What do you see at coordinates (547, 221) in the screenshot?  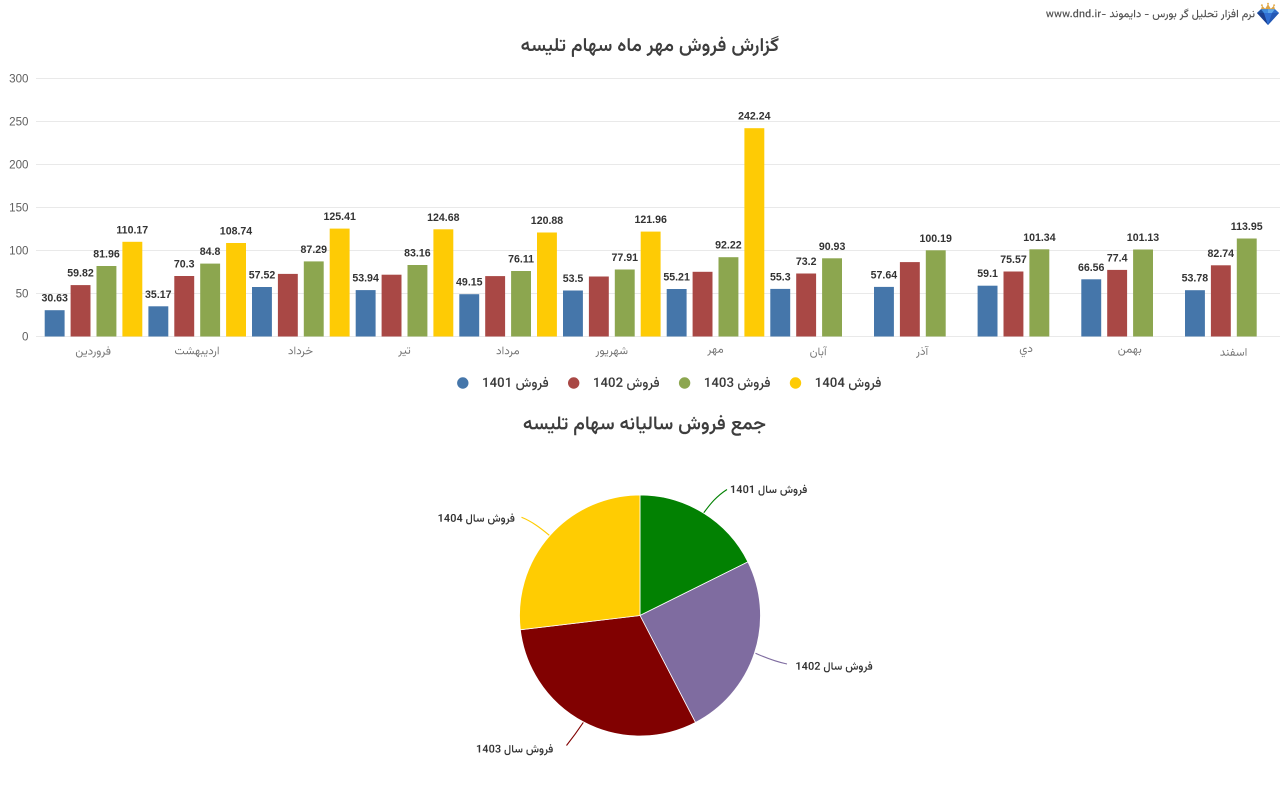 I see `svg-text: 120.88` at bounding box center [547, 221].